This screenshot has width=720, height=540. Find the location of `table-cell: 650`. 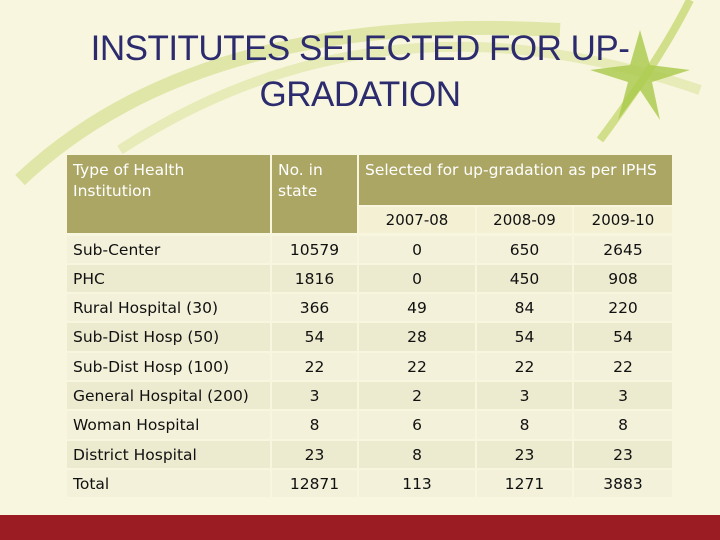

table-cell: 650 is located at coordinates (524, 249).